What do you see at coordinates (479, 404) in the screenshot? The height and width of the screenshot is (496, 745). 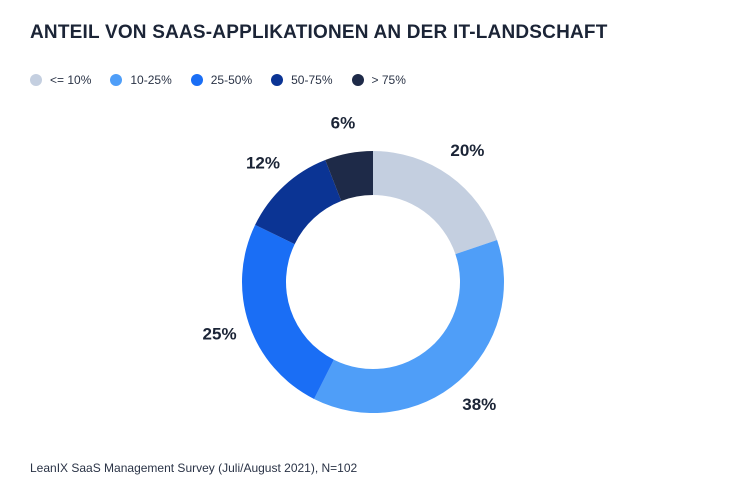 I see `slice-value-label: 38%` at bounding box center [479, 404].